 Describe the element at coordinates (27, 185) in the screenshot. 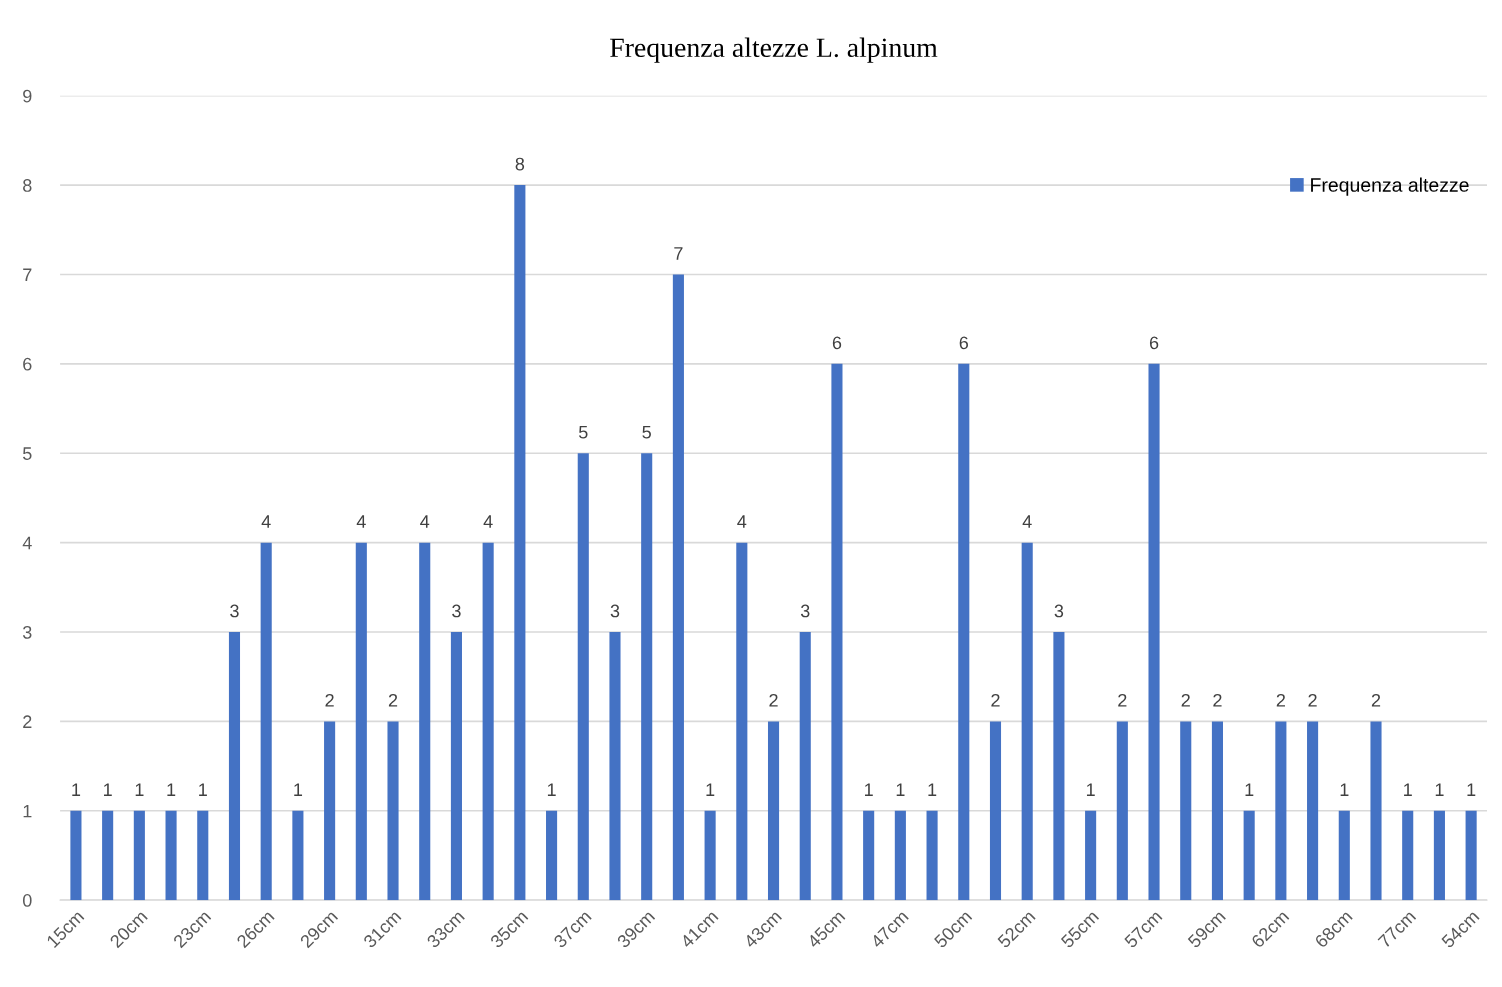

I see `y-tick-label: 8` at that location.